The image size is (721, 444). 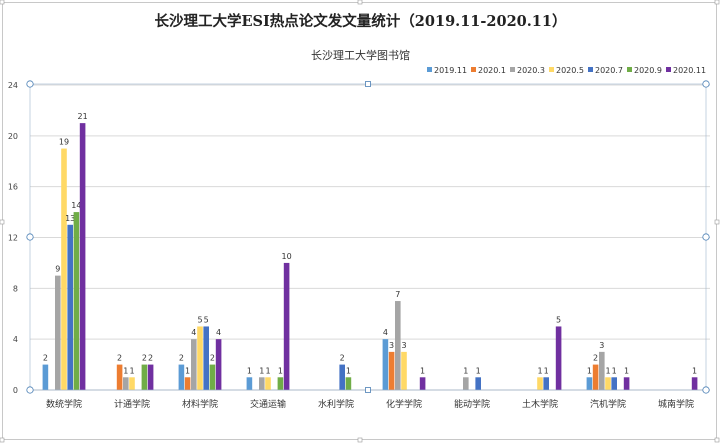 I want to click on category-label: 土木学院, so click(x=540, y=404).